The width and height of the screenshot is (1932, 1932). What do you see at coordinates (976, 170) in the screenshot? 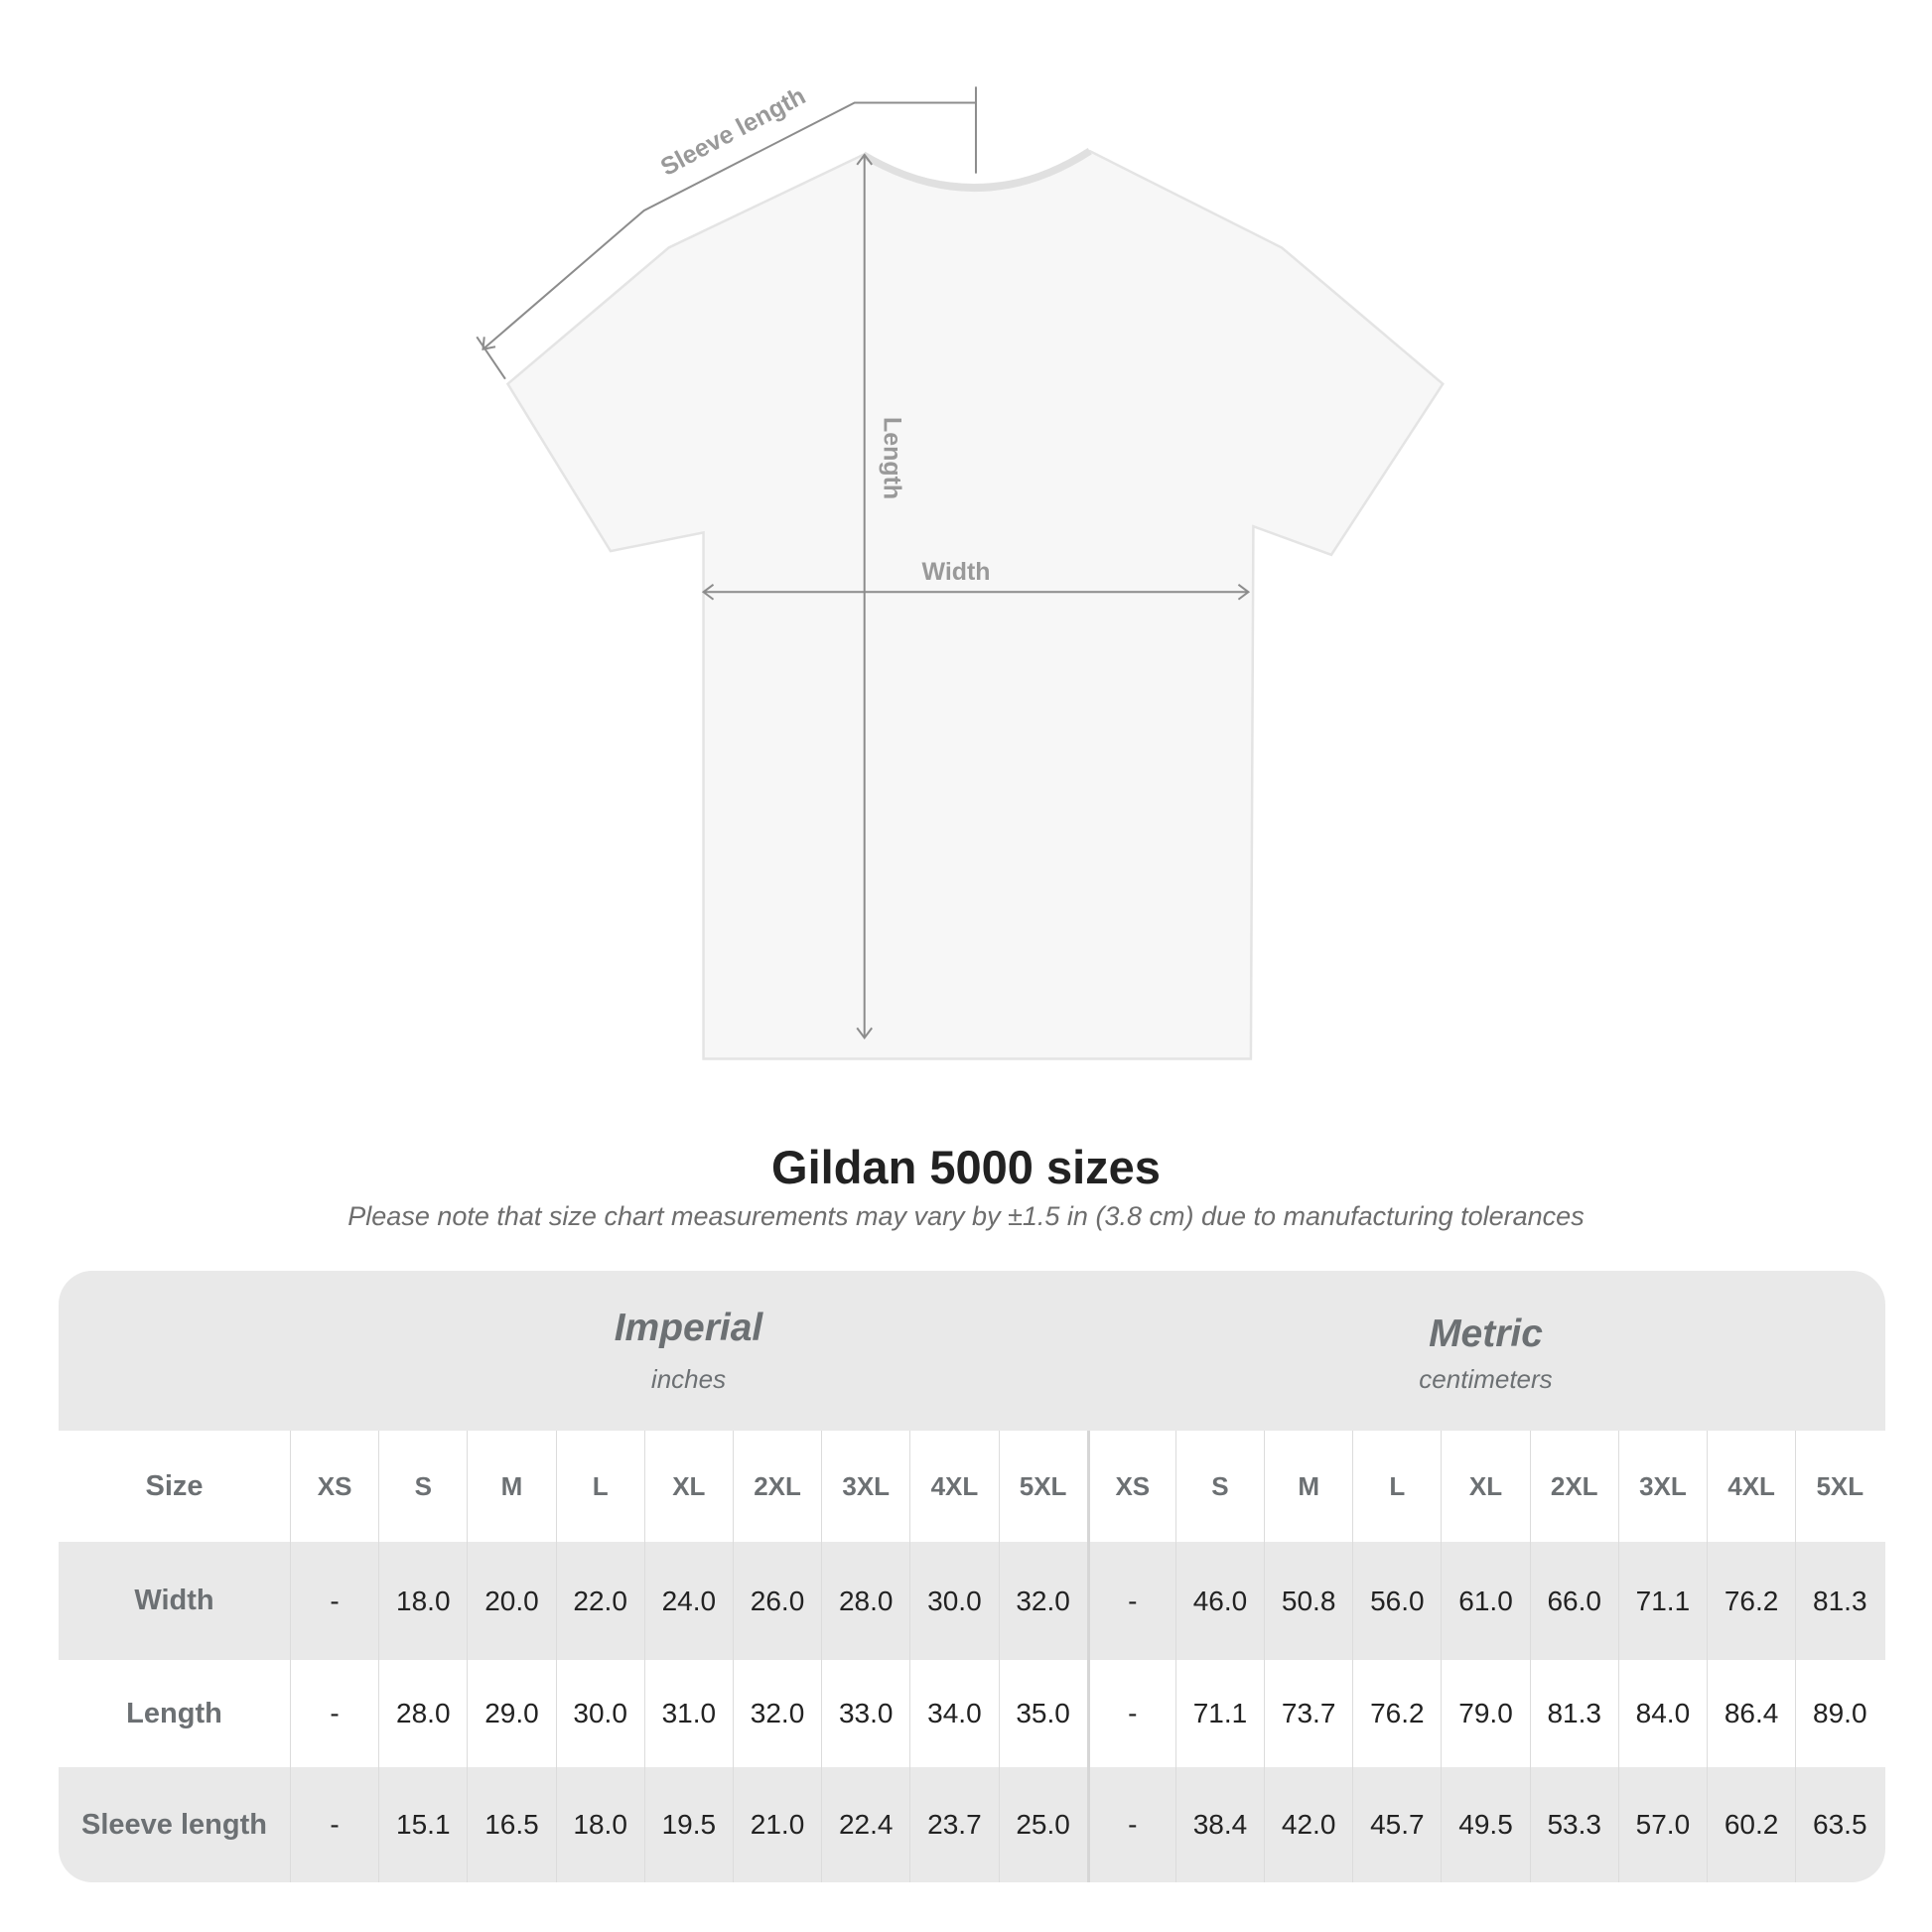
I see `collar` at bounding box center [976, 170].